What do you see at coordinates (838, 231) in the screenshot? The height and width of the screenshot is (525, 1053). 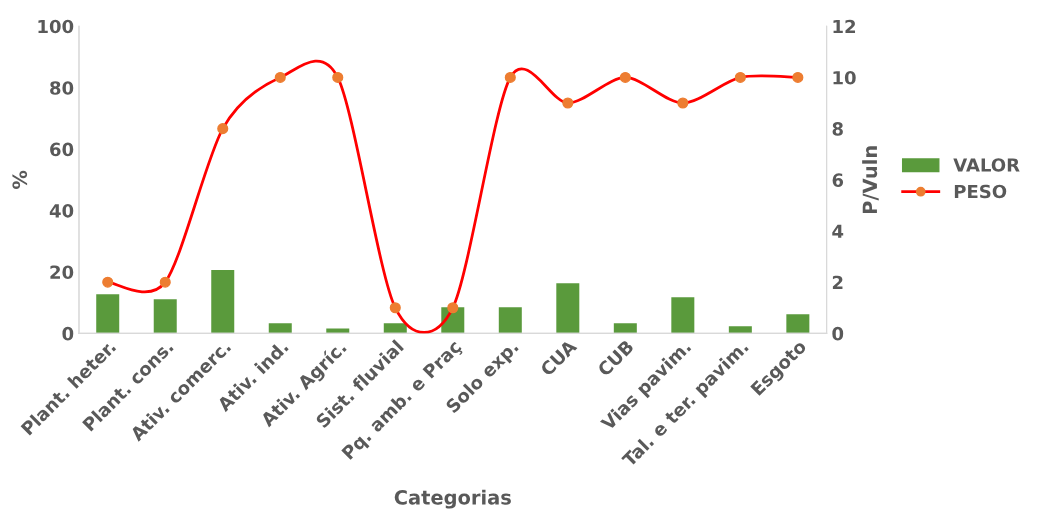 I see `y2-tick-label: 4` at bounding box center [838, 231].